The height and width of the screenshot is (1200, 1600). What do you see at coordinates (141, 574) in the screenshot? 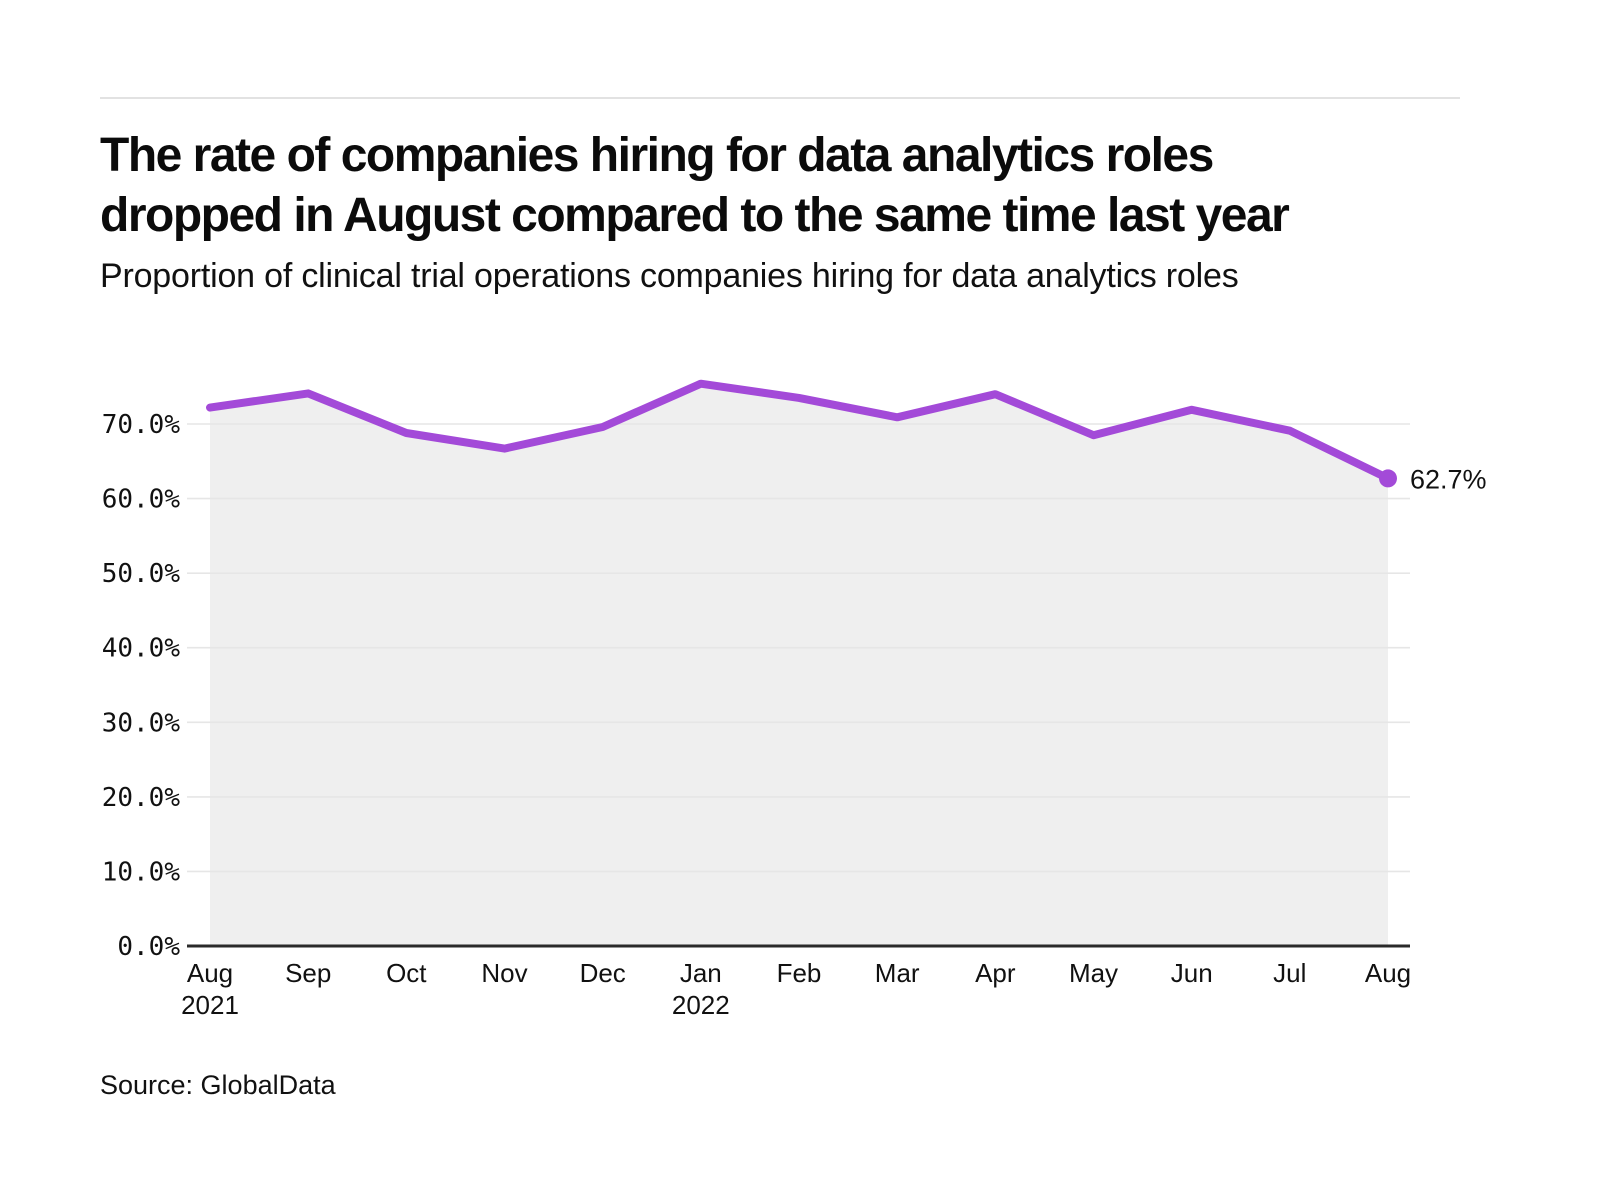
I see `y-tick-label: 50.0%` at bounding box center [141, 574].